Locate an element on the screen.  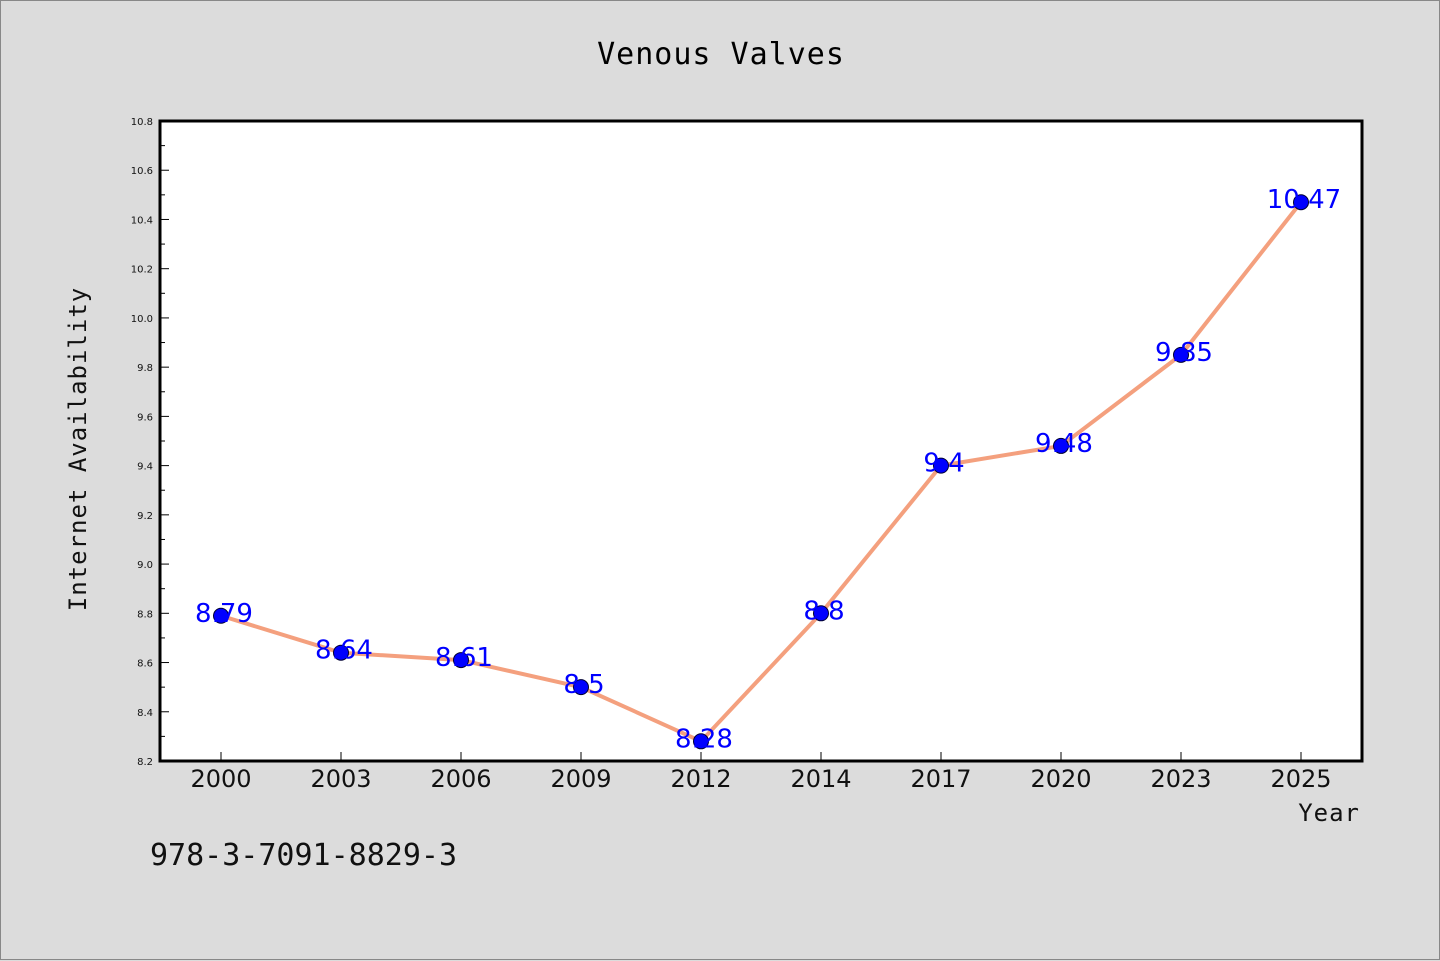
y-tick-label: 10.2 is located at coordinates (142, 270).